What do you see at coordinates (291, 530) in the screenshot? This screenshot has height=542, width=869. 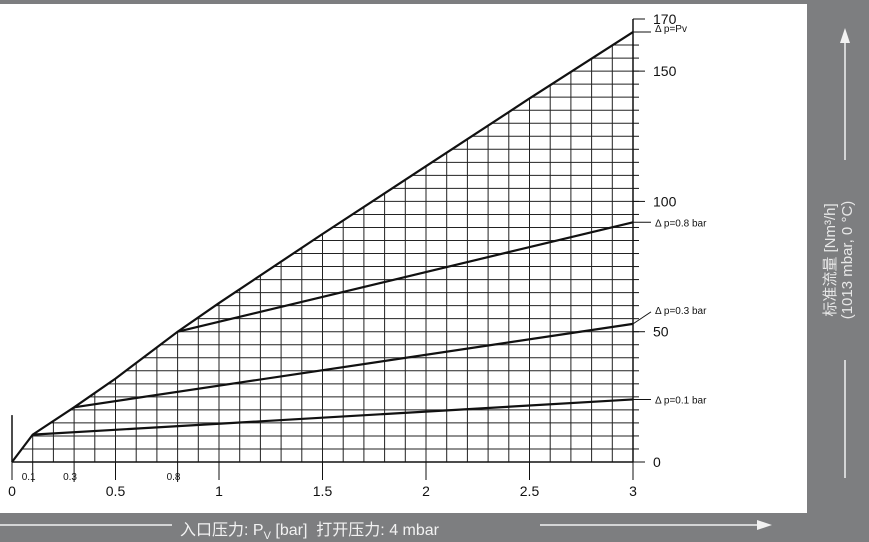 I see `x-label-unit: [bar]` at bounding box center [291, 530].